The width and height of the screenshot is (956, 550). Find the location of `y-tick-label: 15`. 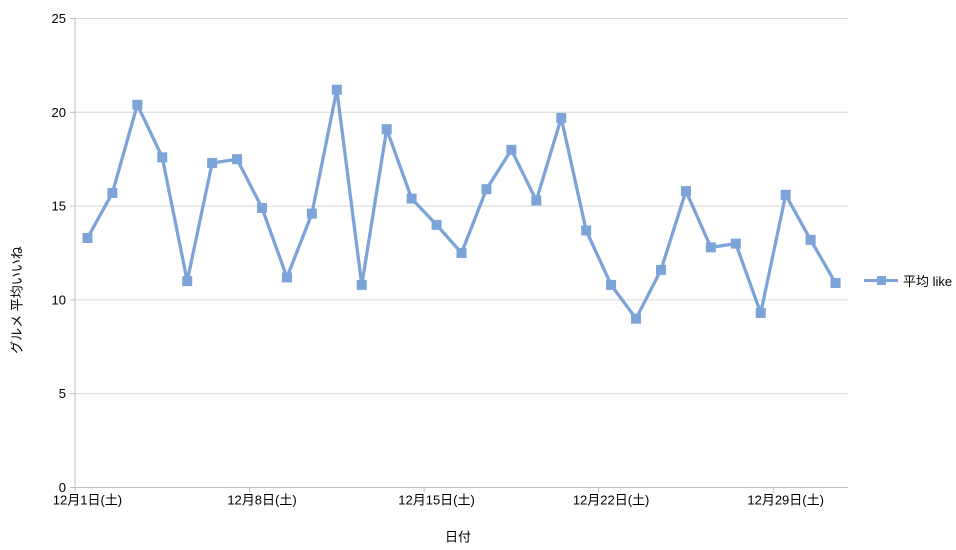

y-tick-label: 15 is located at coordinates (59, 206).